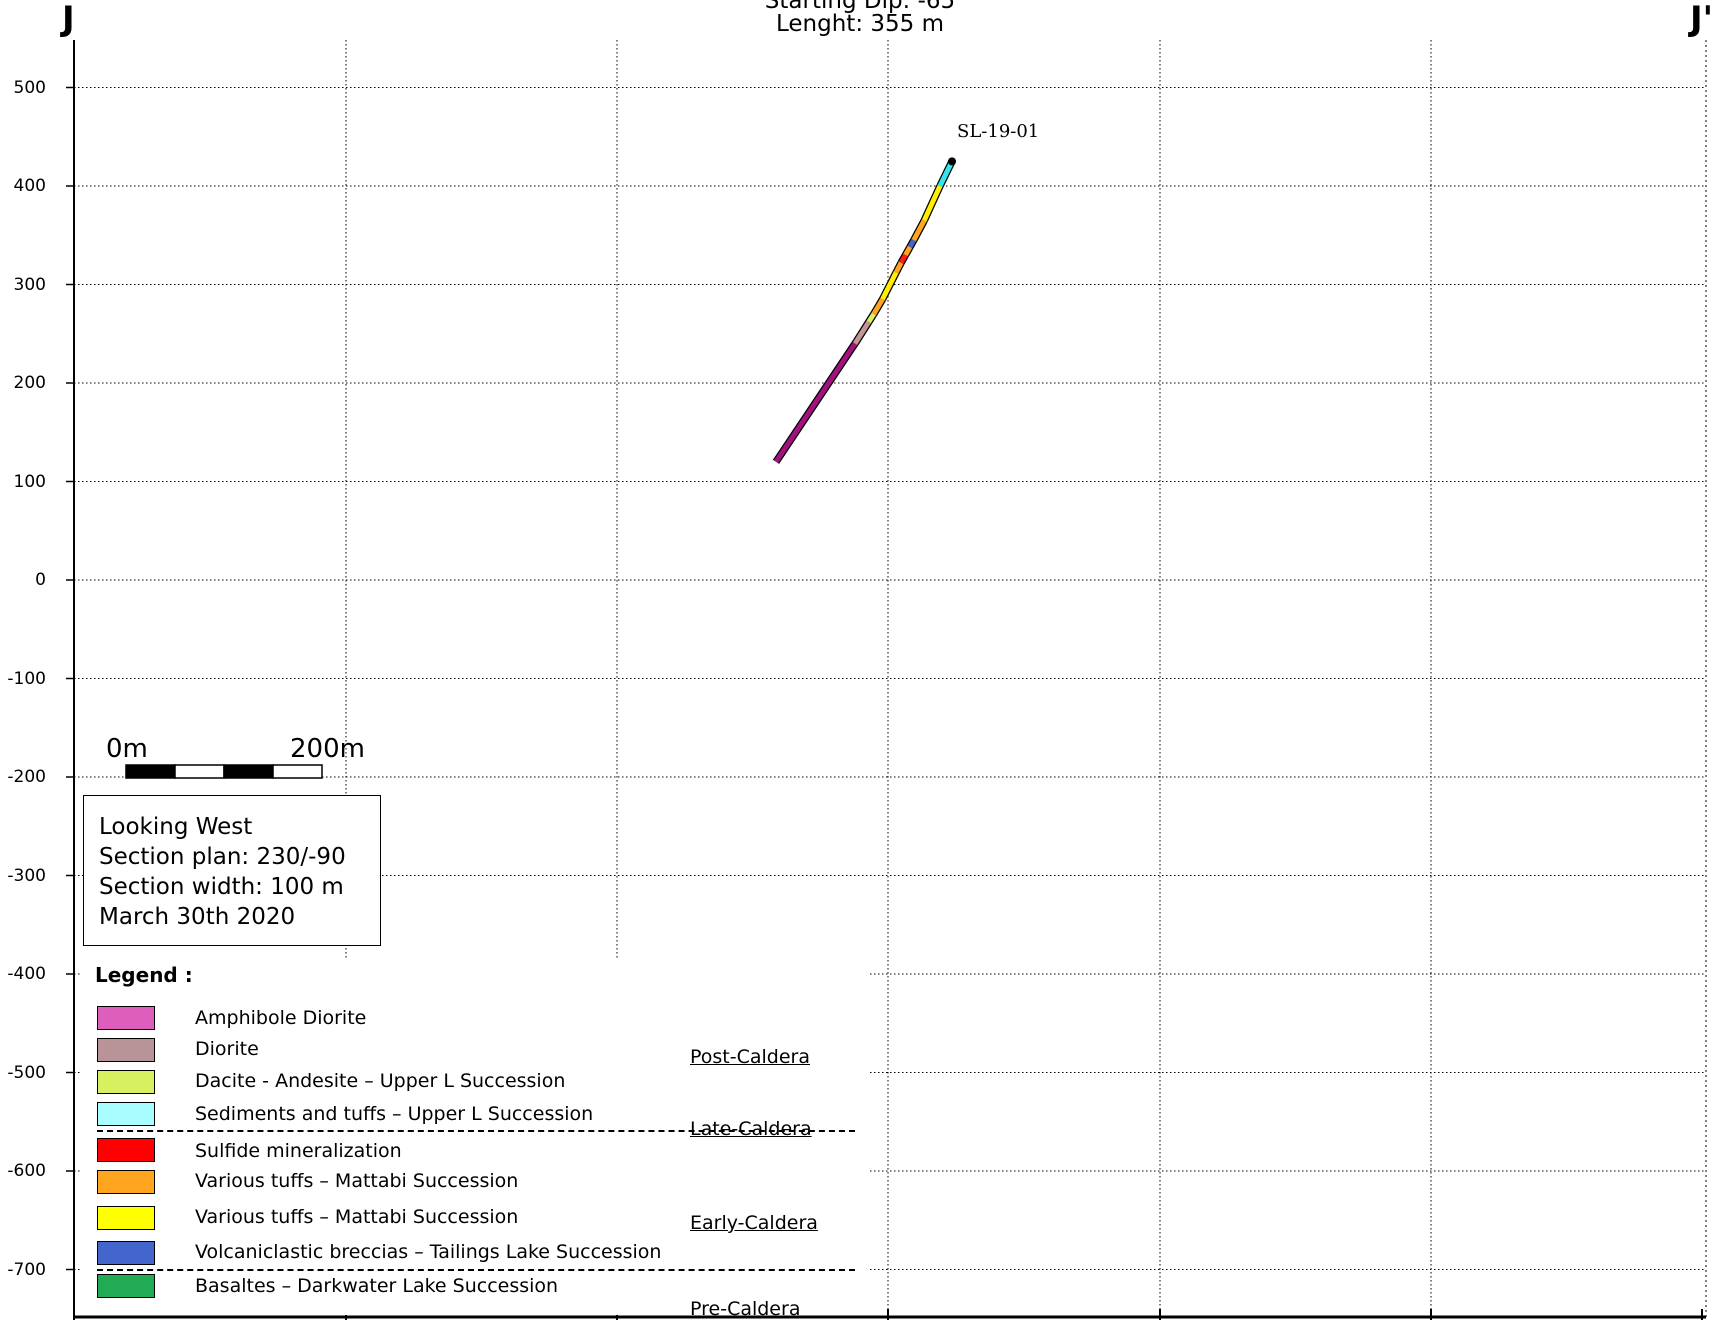  I want to click on scale-end-label: 200m, so click(327, 749).